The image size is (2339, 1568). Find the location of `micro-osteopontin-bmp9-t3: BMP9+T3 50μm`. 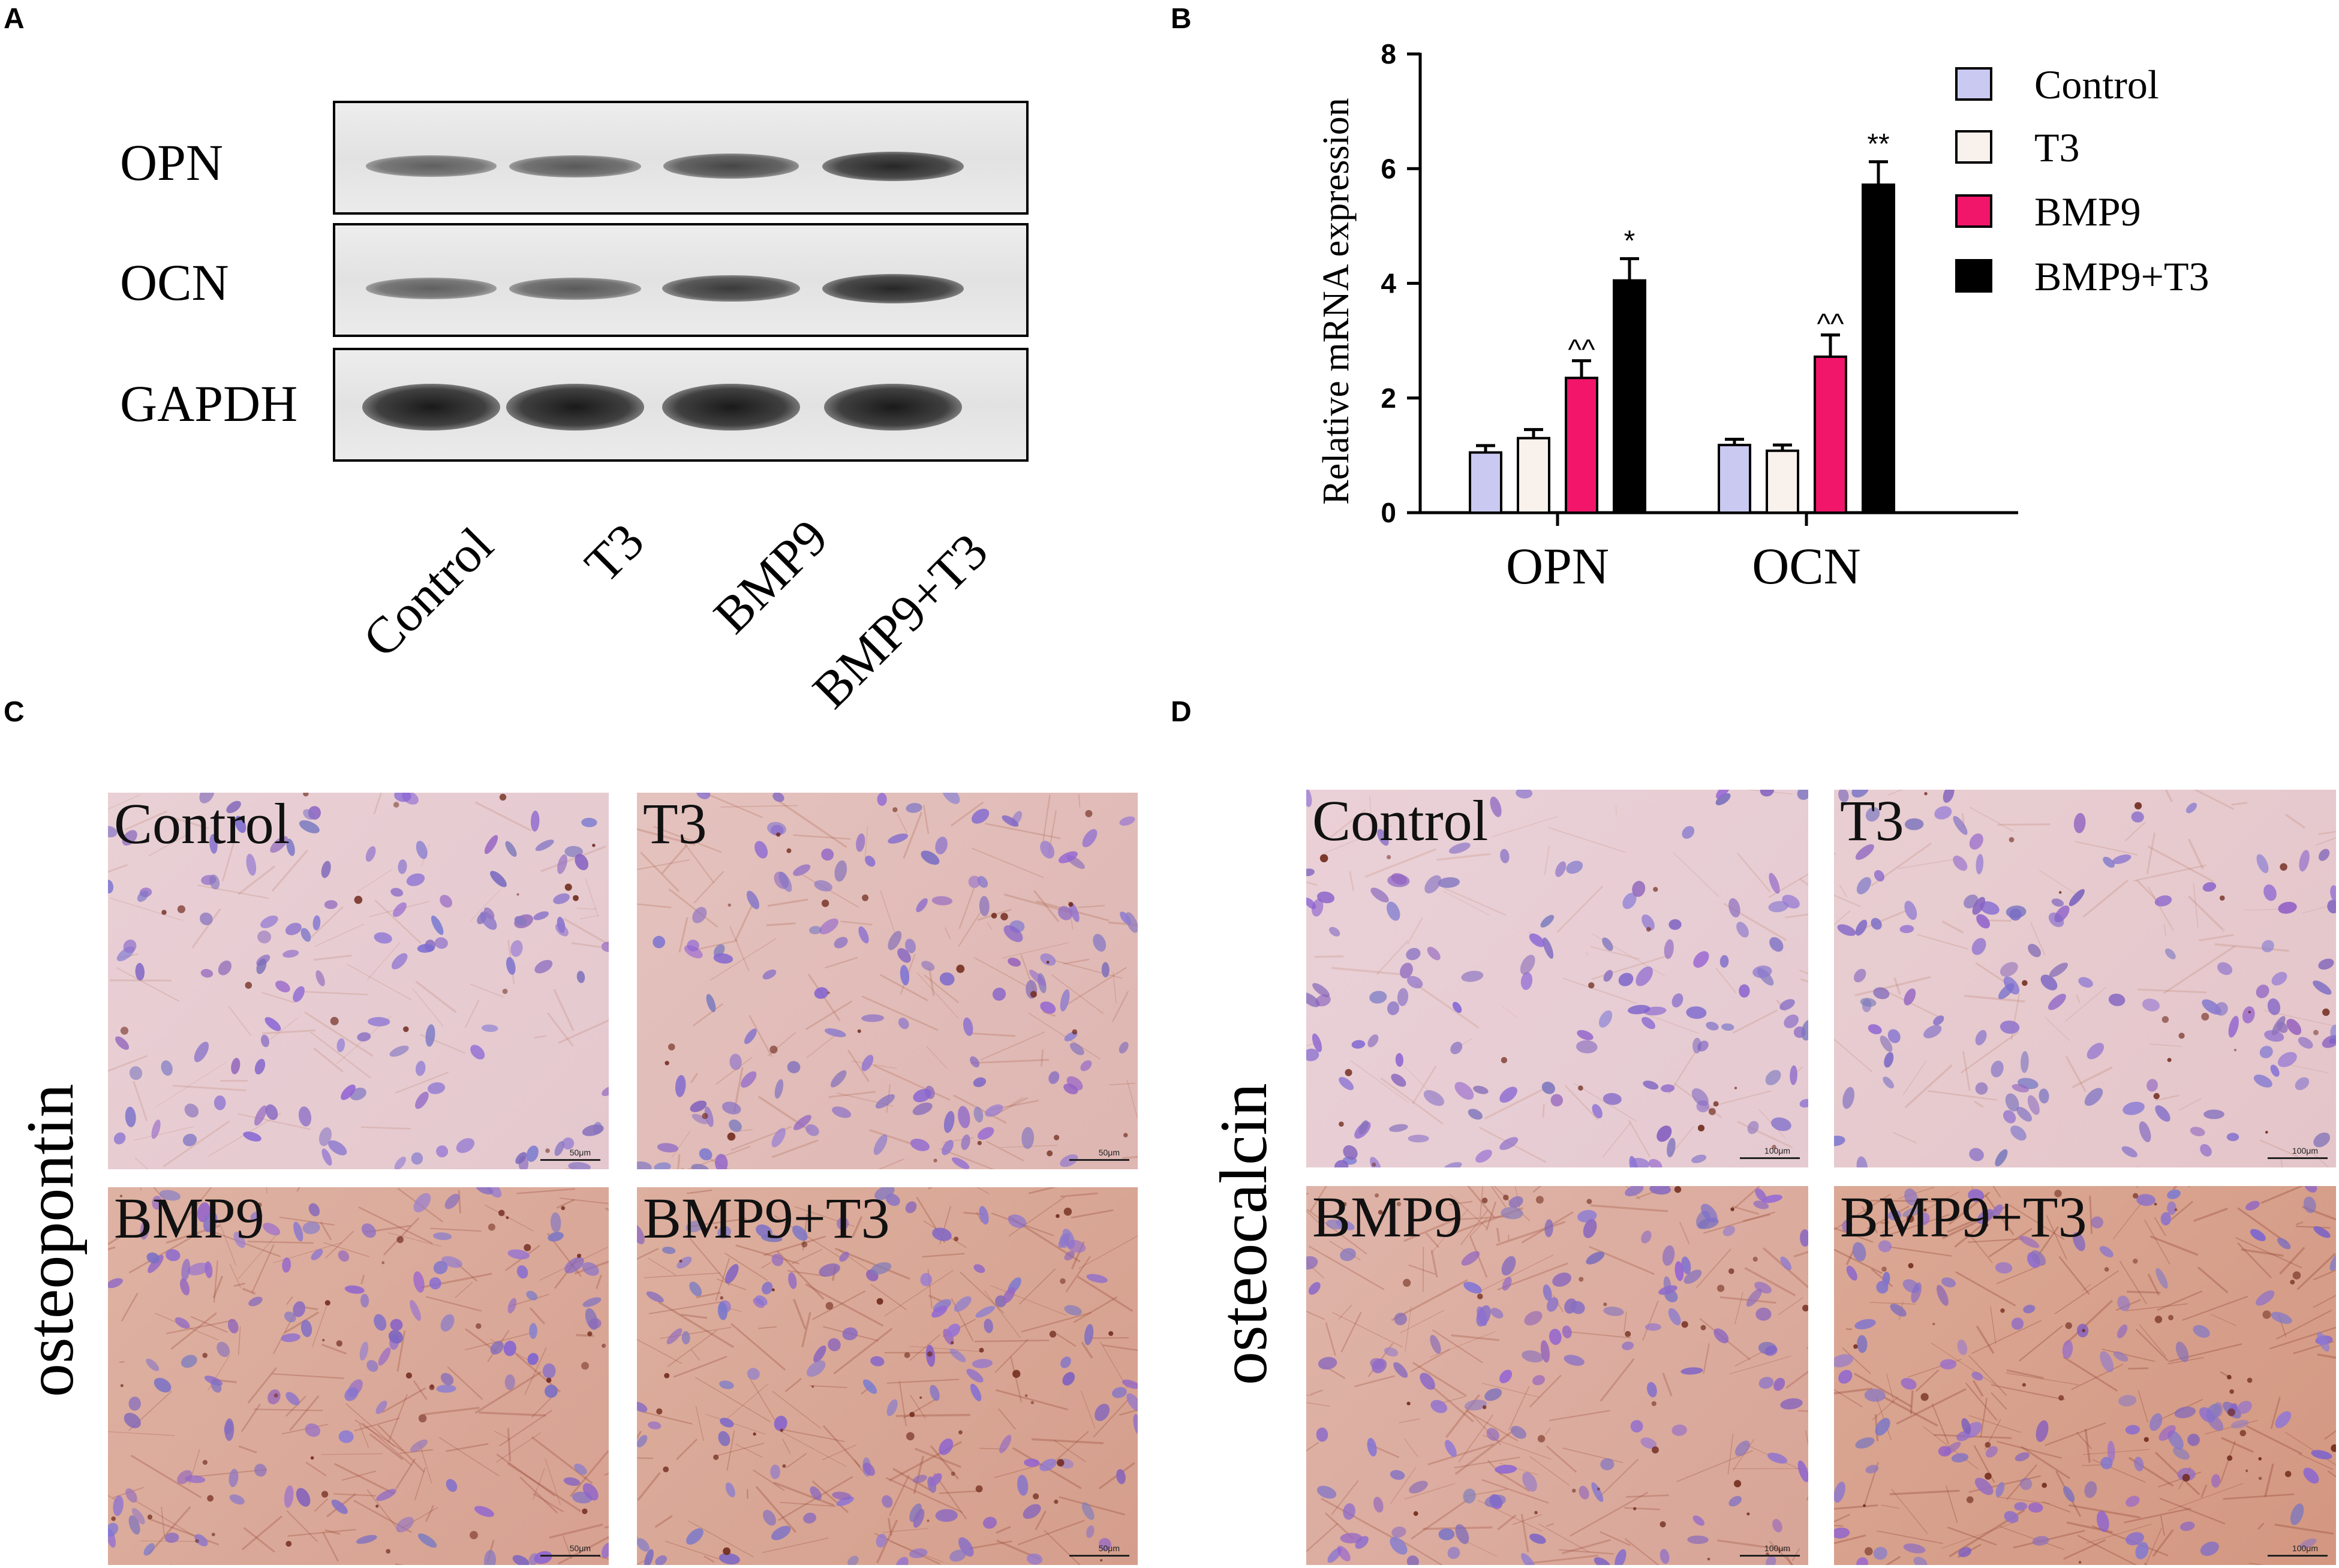

micro-osteopontin-bmp9-t3: BMP9+T3 50μm is located at coordinates (888, 1376).